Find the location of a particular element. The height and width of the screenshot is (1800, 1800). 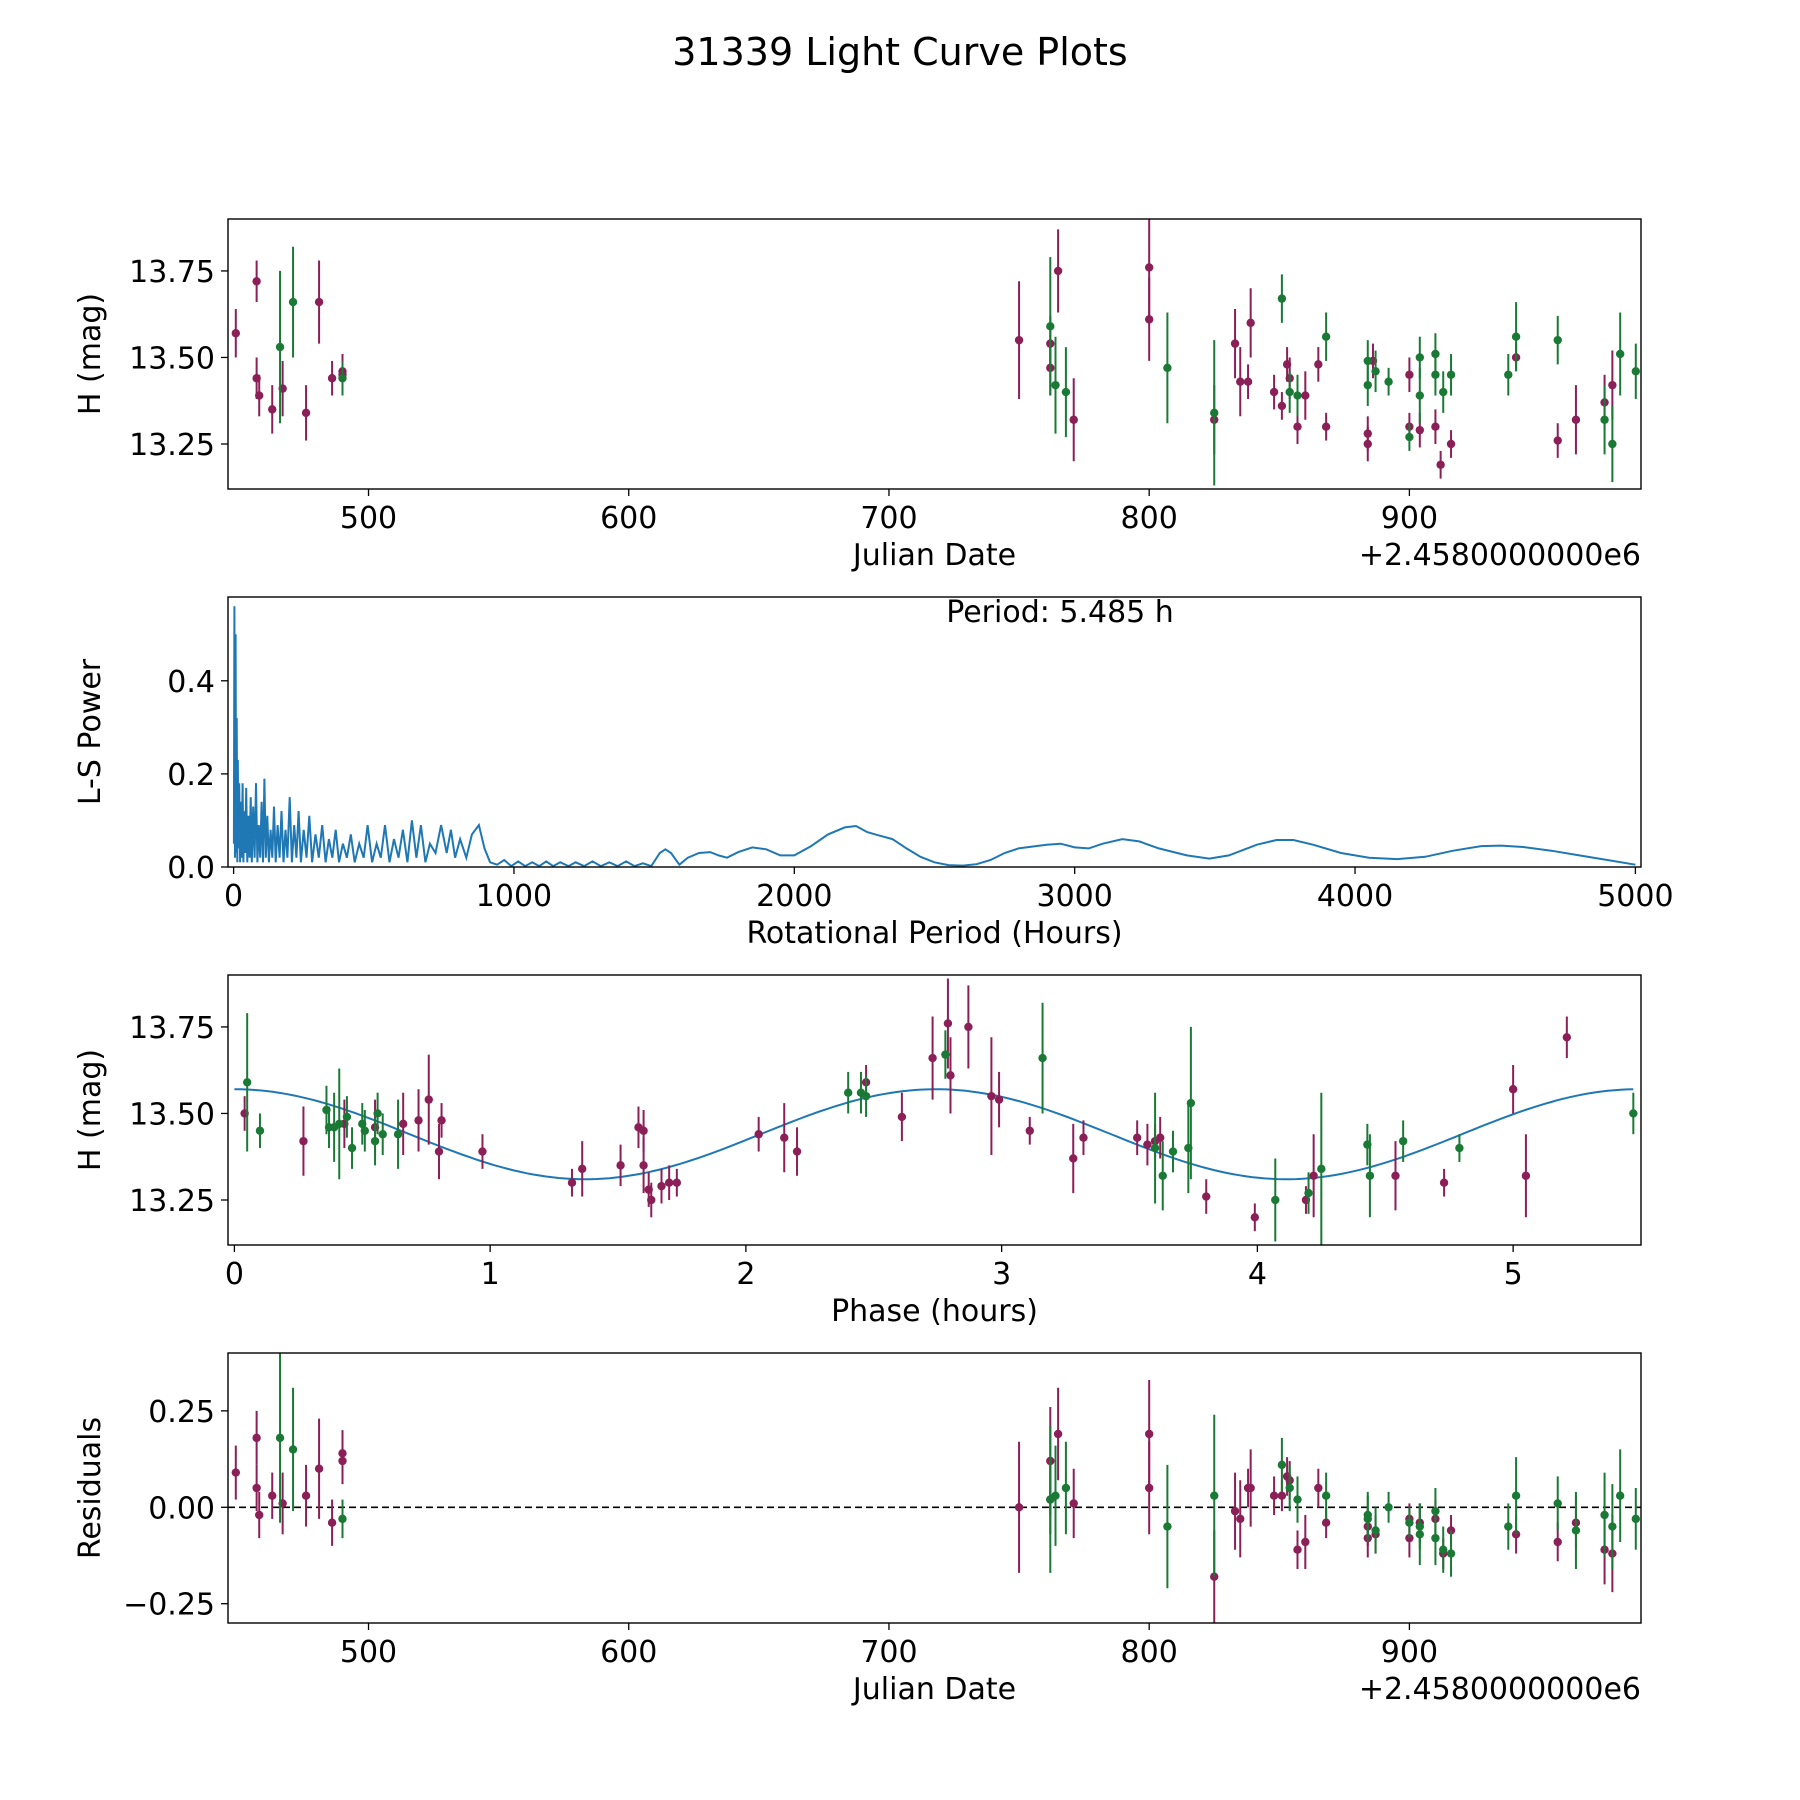

residuals-ytick-label: −0.25 is located at coordinates (169, 1605).